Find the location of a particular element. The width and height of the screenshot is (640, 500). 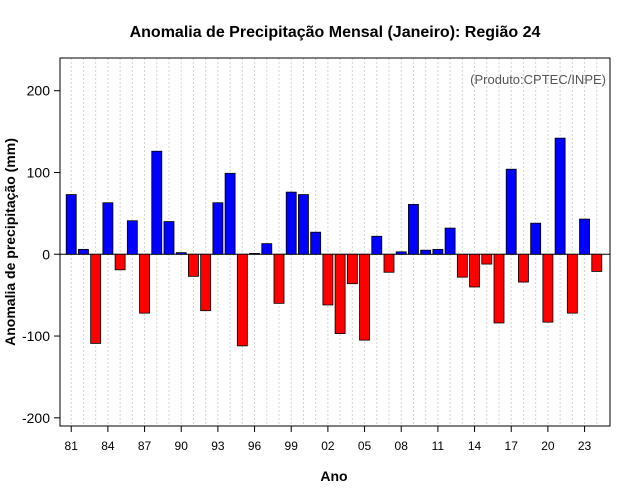

y-tick-label: 200 is located at coordinates (39, 91).